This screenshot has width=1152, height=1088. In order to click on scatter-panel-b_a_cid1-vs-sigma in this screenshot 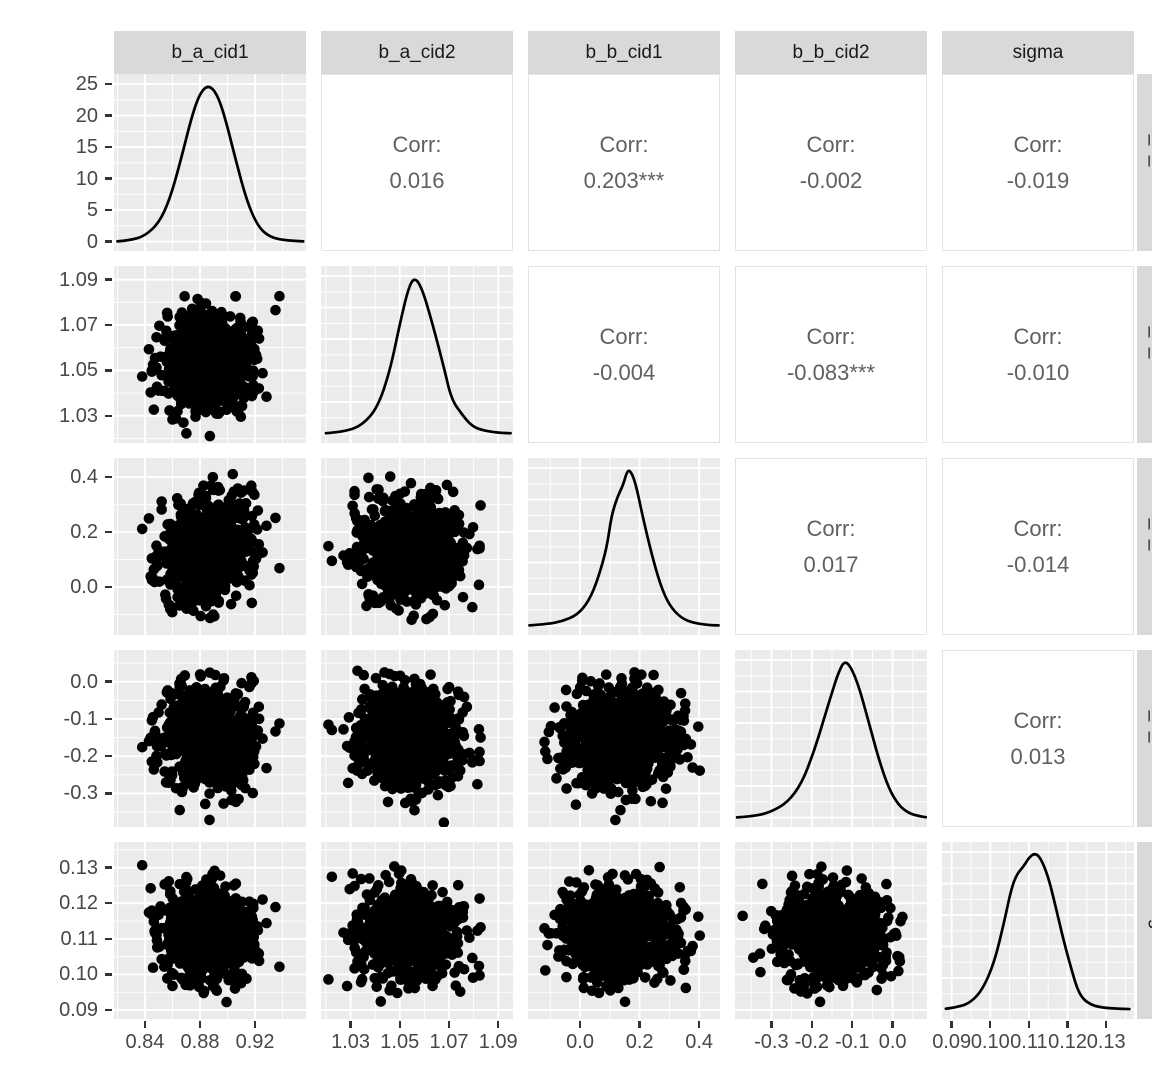, I will do `click(210, 930)`.